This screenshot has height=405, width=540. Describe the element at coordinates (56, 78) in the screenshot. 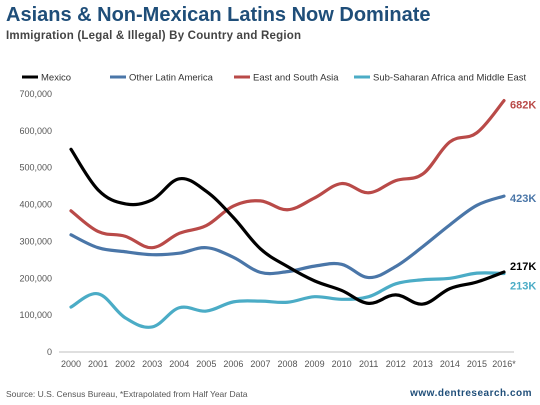

I see `legend-entry: Mexico` at that location.